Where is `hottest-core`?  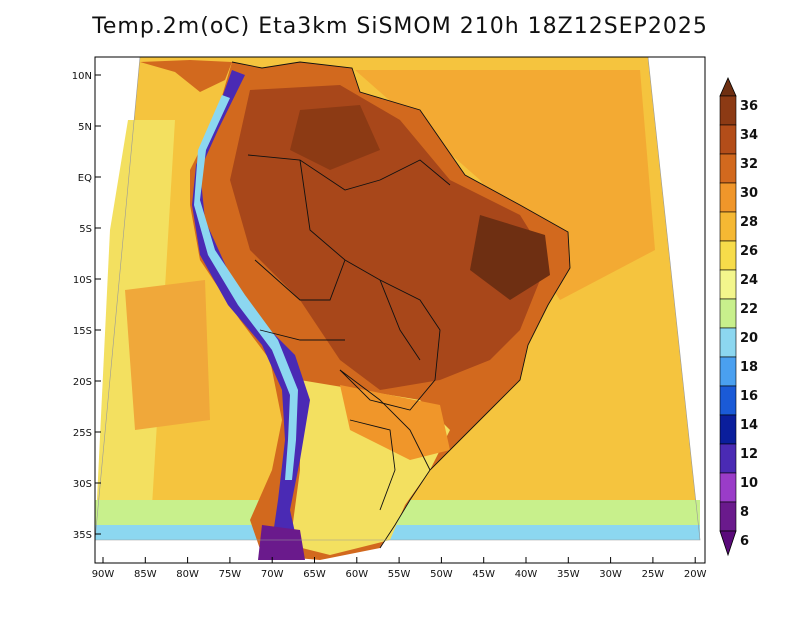
hottest-core is located at coordinates (510, 257).